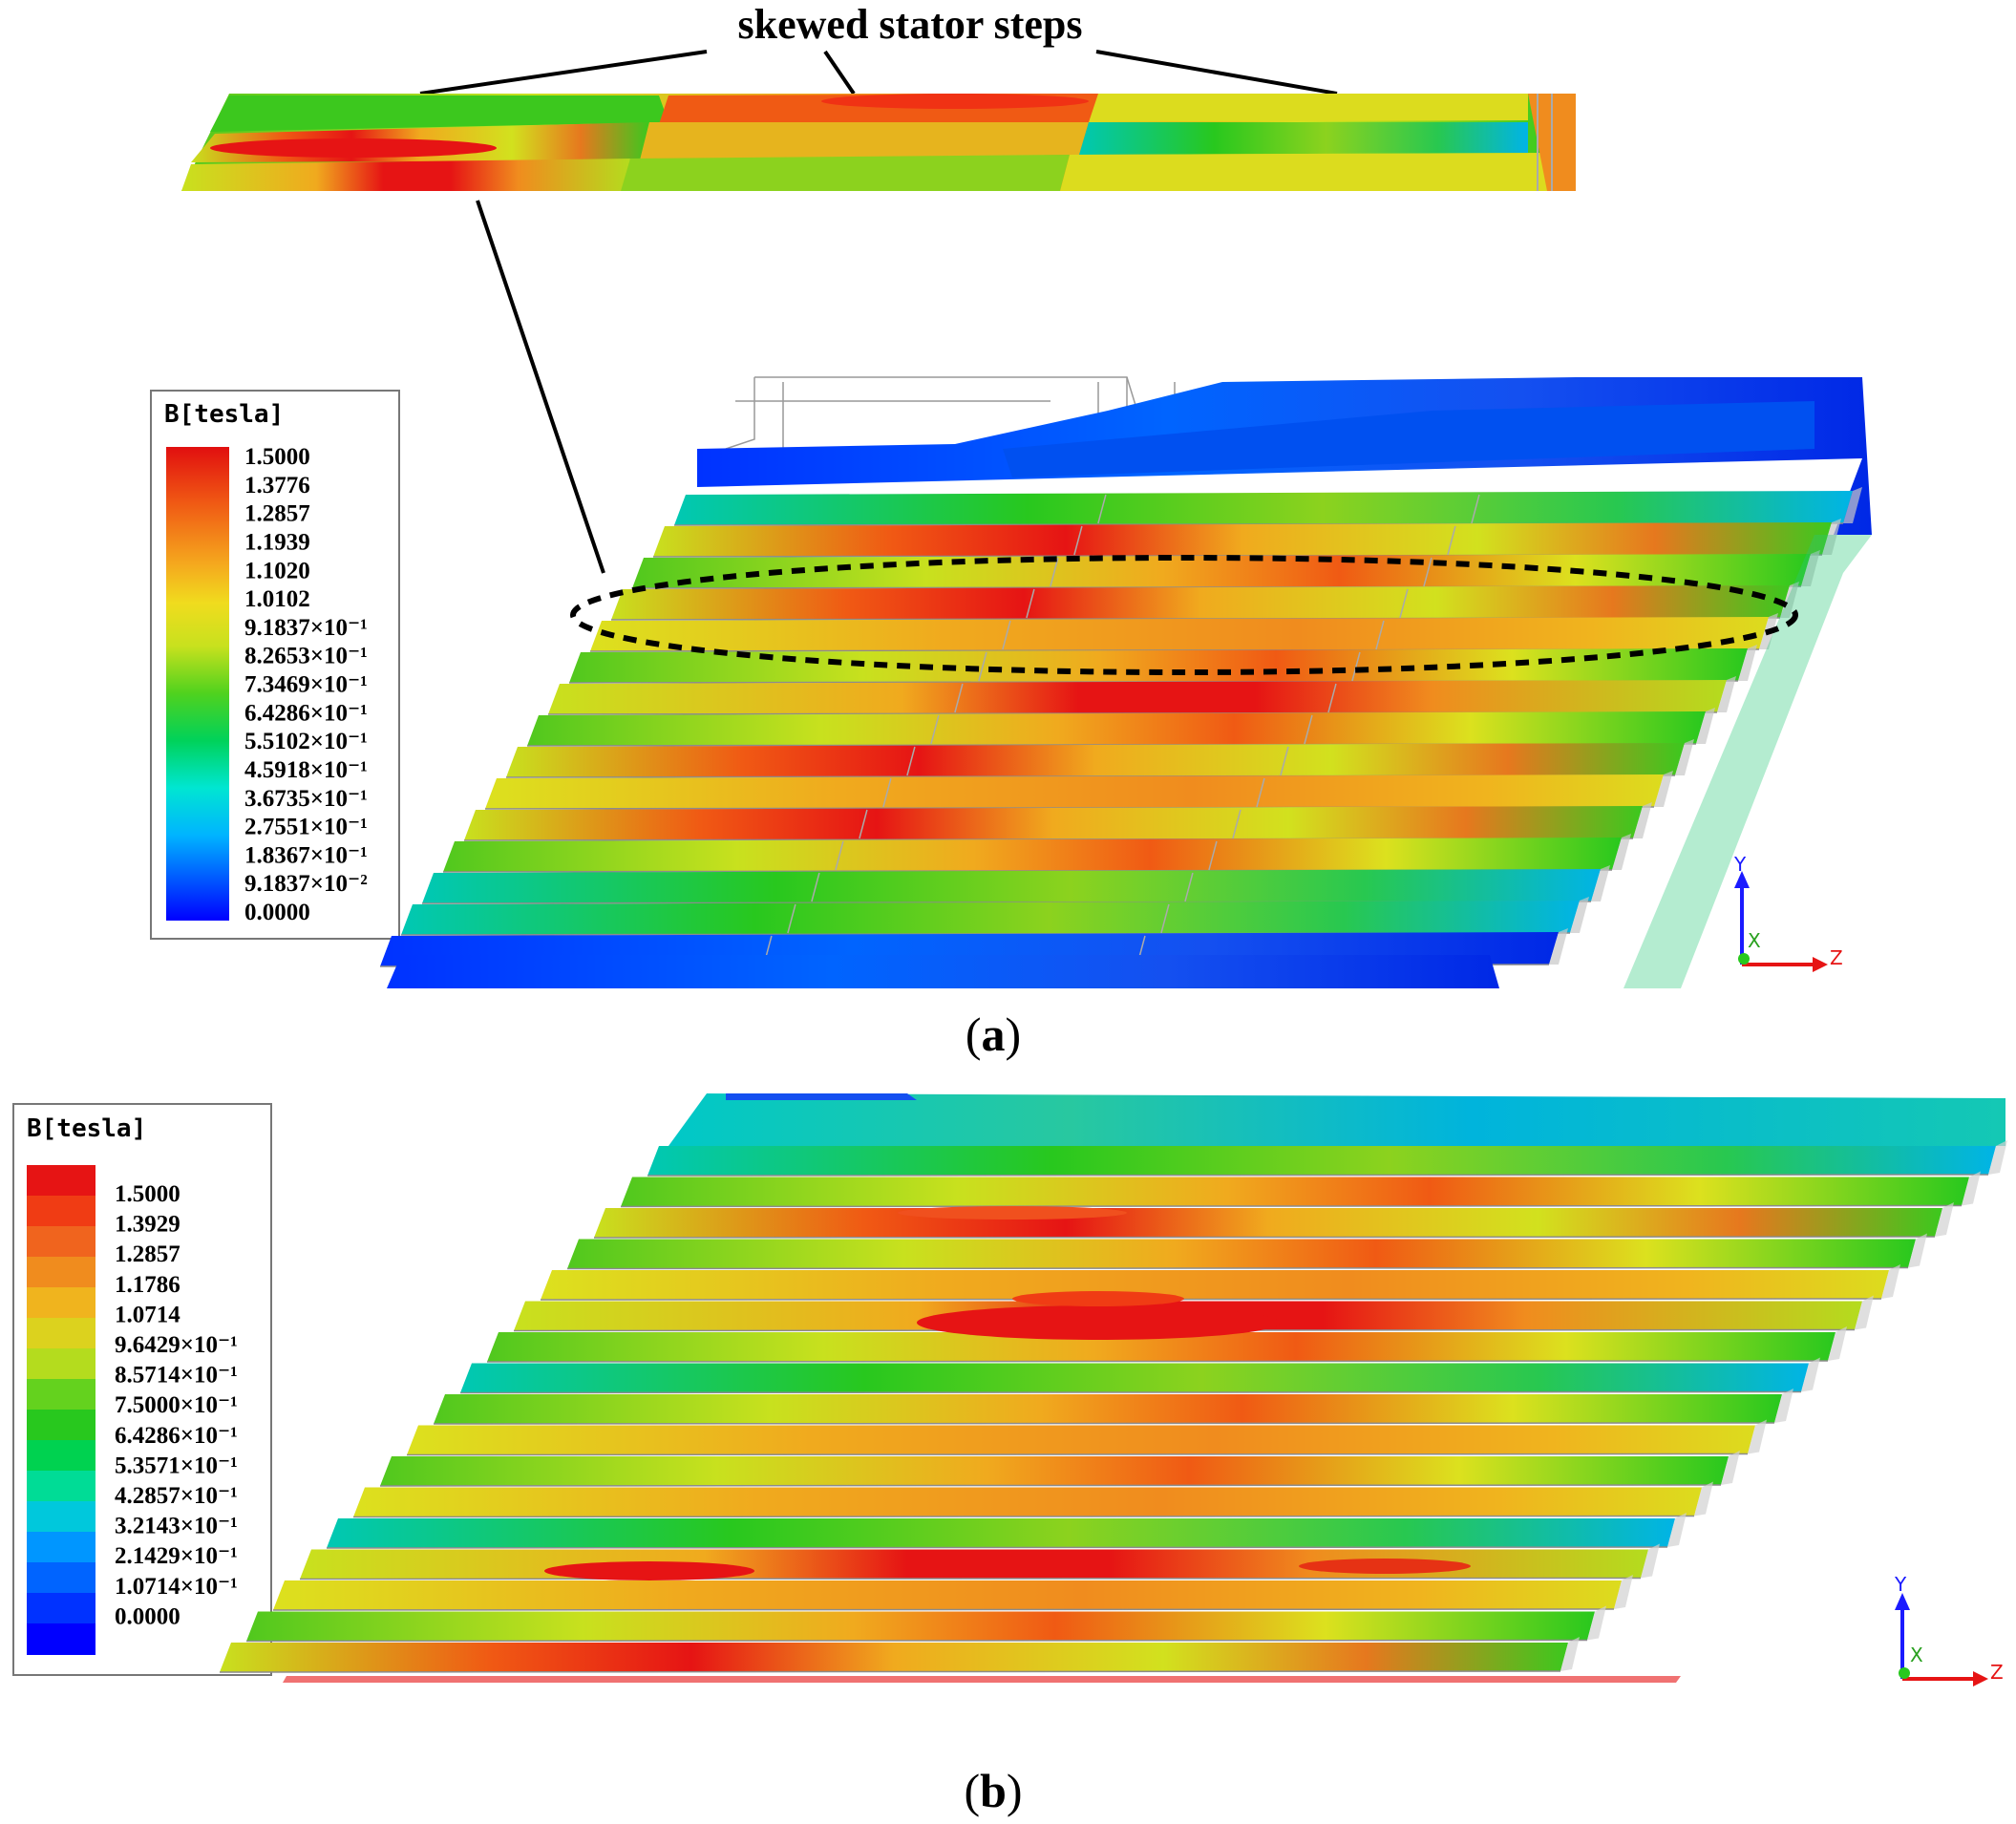 The height and width of the screenshot is (1824, 2016). Describe the element at coordinates (176, 1496) in the screenshot. I see `legend-b-label: 4.2857×10⁻¹` at that location.